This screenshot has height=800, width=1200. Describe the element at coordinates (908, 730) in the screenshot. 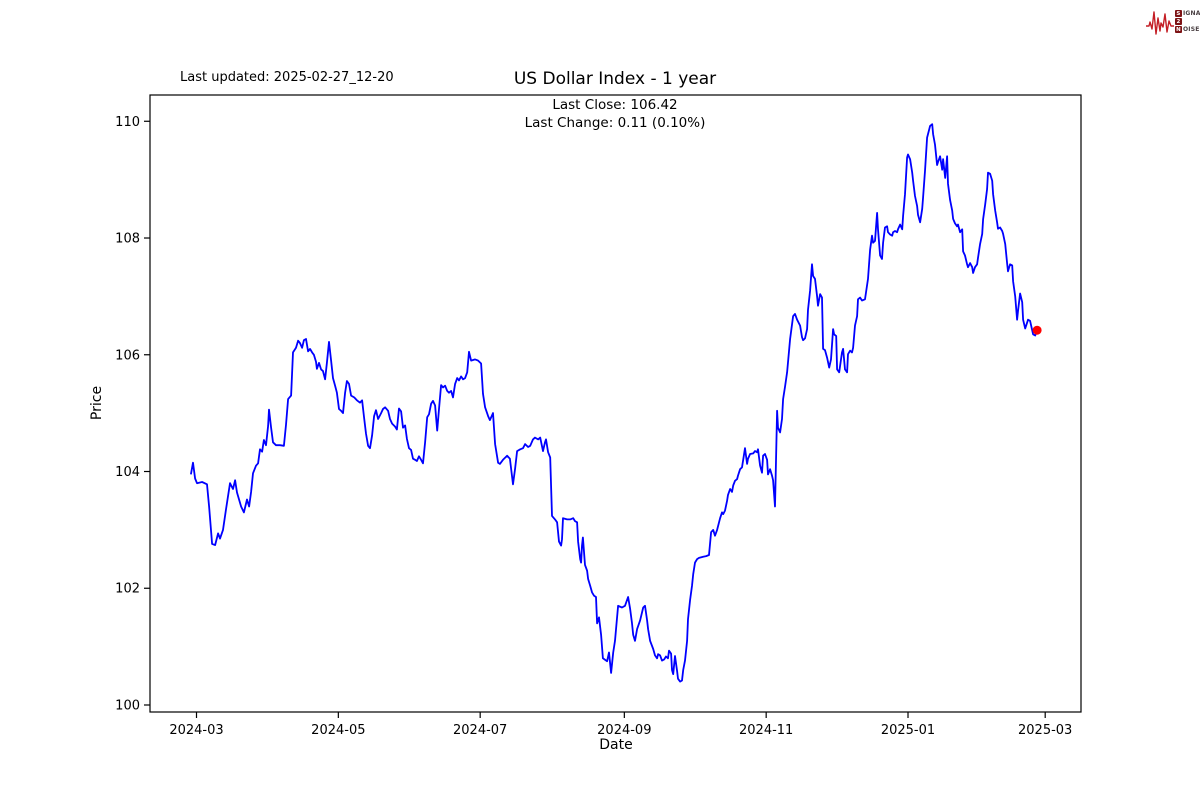

I see `x-tick-label: 2025-01` at that location.